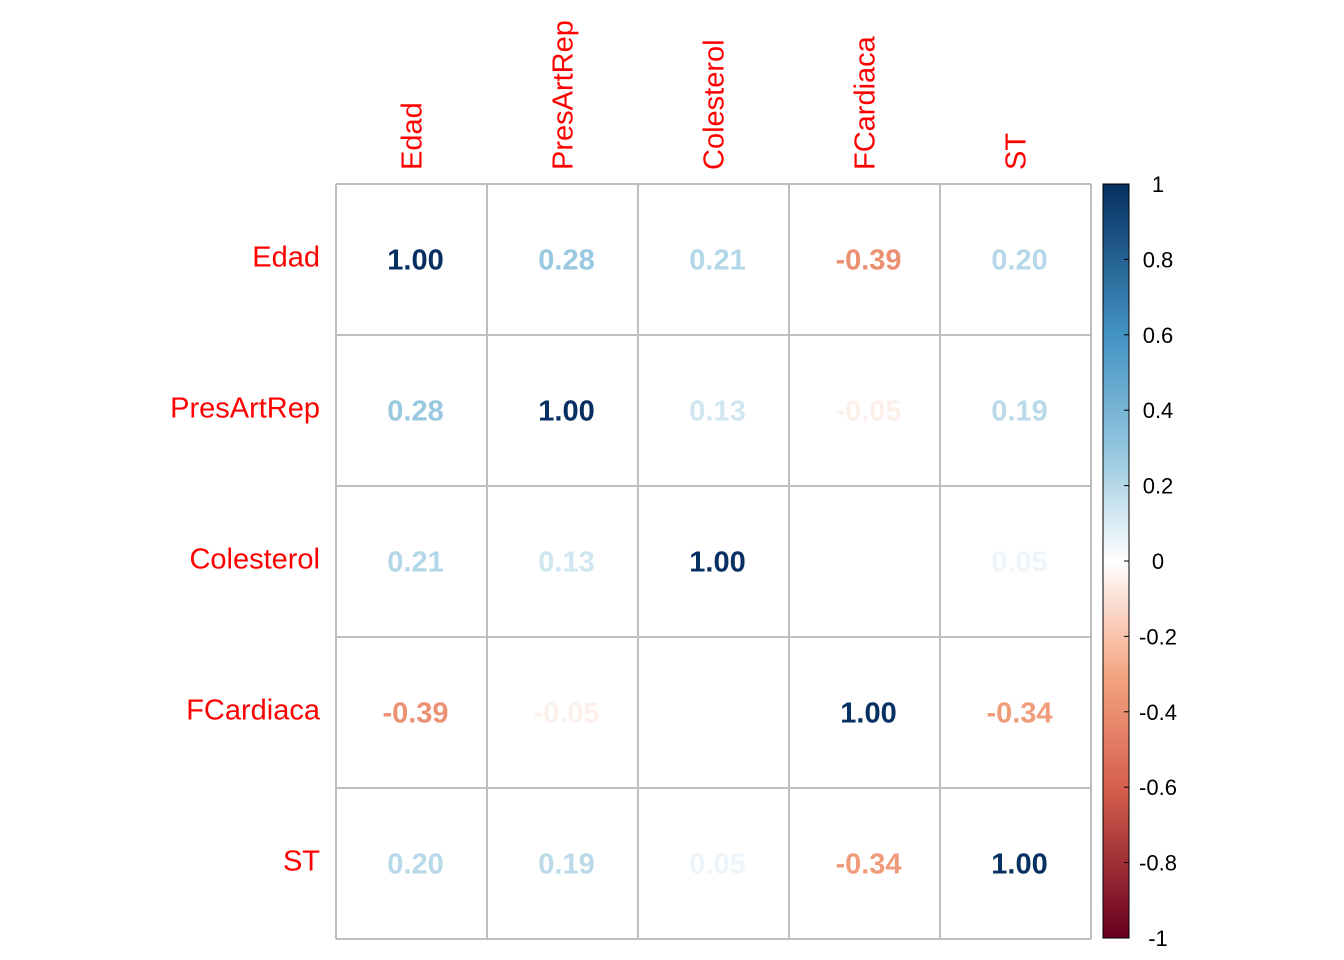 This screenshot has width=1344, height=960. What do you see at coordinates (245, 409) in the screenshot?
I see `row-label: PresArtRep` at bounding box center [245, 409].